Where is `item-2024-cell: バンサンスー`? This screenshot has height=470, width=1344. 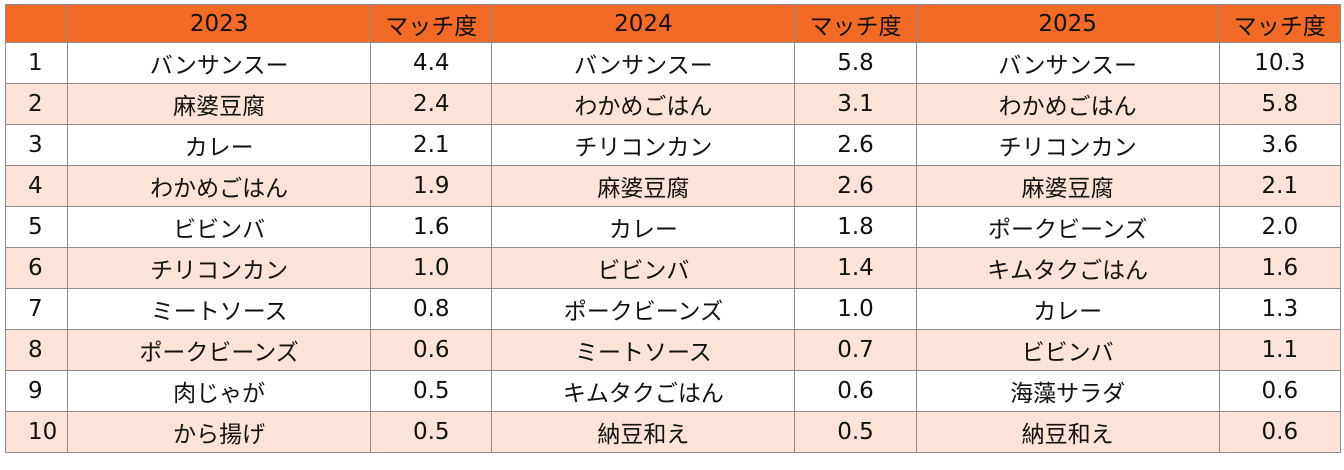 item-2024-cell: バンサンスー is located at coordinates (643, 63).